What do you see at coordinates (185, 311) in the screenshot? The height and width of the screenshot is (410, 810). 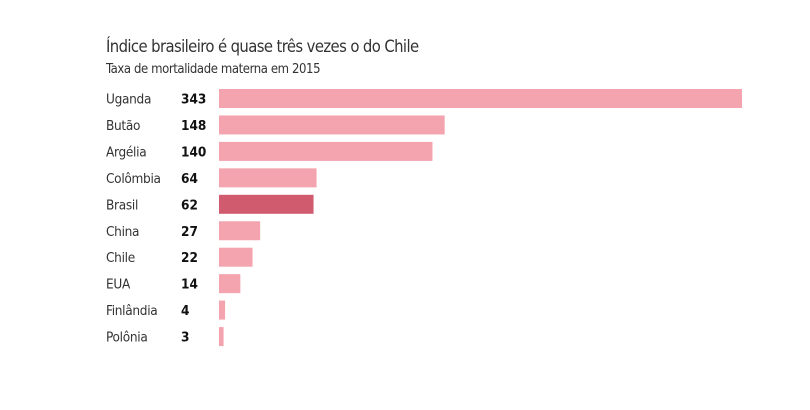 I see `value-label: 4` at bounding box center [185, 311].